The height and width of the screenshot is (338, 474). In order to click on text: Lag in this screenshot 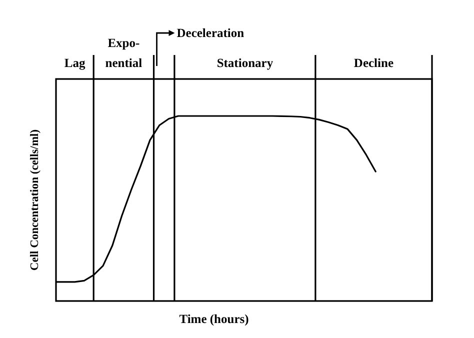, I will do `click(75, 63)`.